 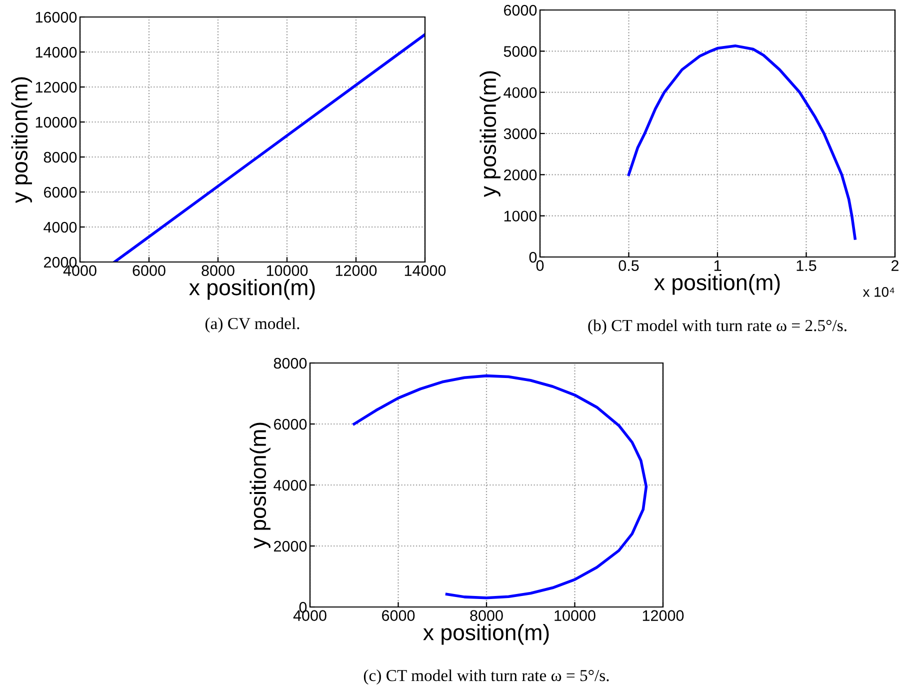 I want to click on text: (b) CT model with turn rate ω = 2.5°/s., so click(x=717, y=327).